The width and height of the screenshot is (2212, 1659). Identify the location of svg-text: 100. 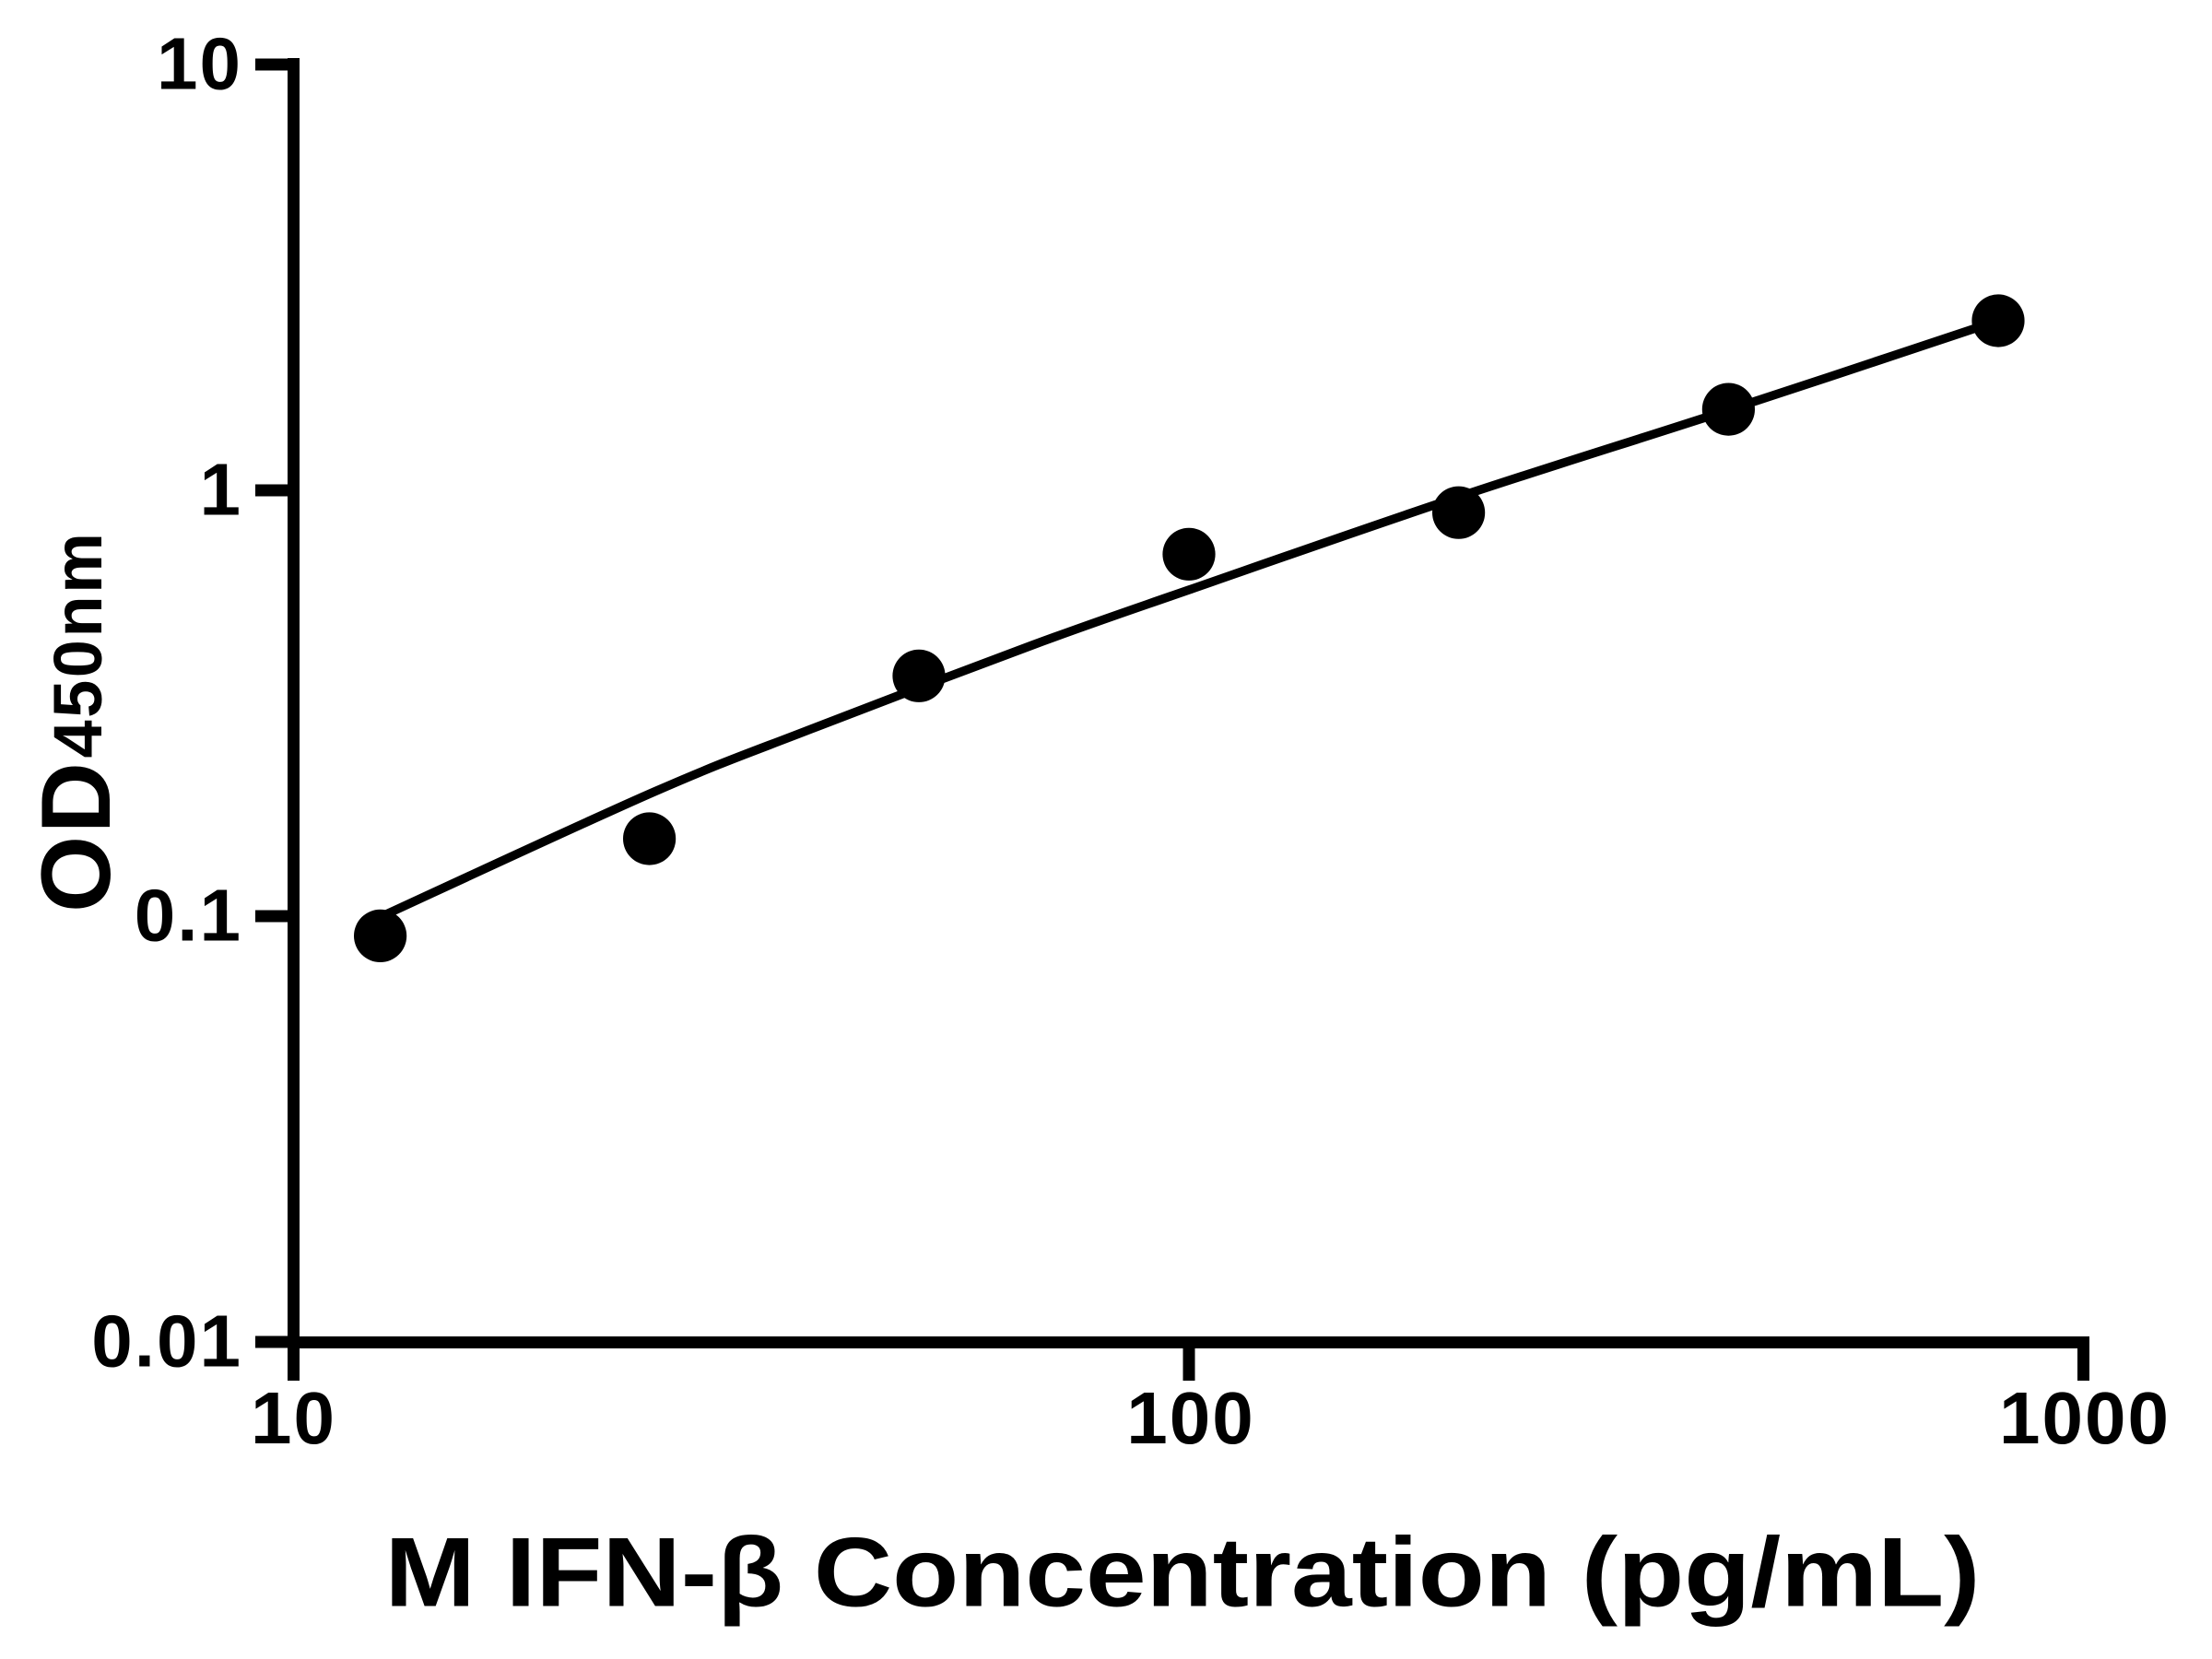
(1190, 1418).